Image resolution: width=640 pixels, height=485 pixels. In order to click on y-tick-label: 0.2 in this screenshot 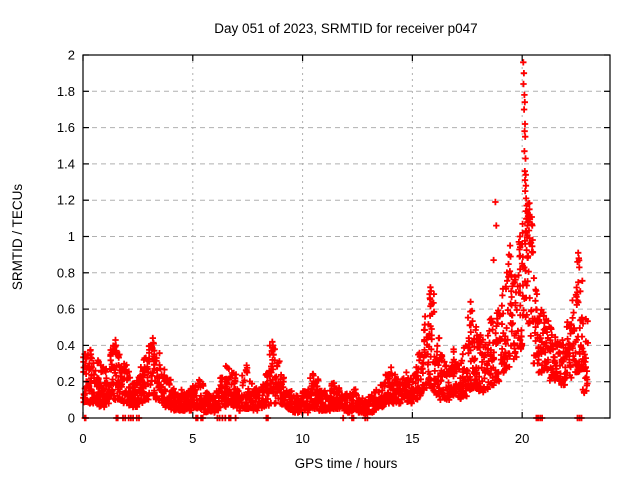, I will do `click(66, 381)`.